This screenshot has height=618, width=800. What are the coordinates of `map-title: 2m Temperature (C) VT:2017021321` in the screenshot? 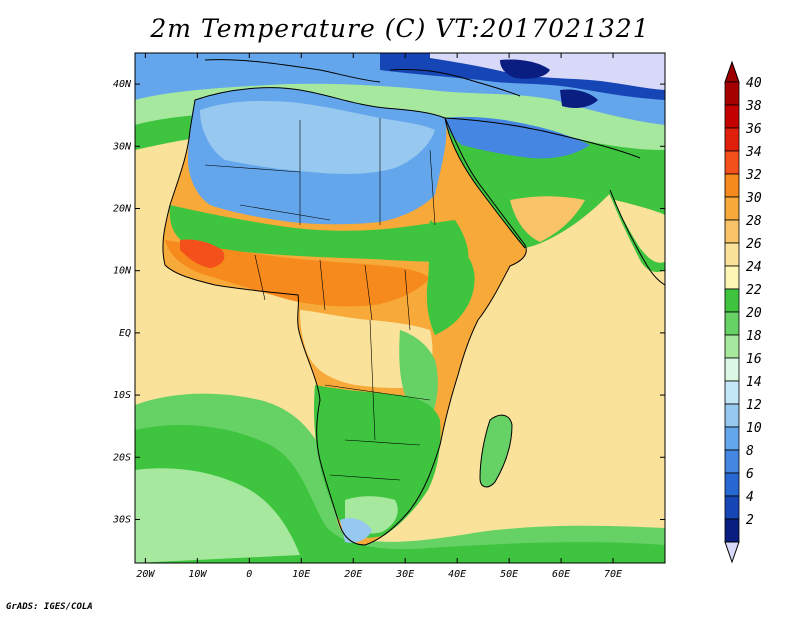 It's located at (400, 28).